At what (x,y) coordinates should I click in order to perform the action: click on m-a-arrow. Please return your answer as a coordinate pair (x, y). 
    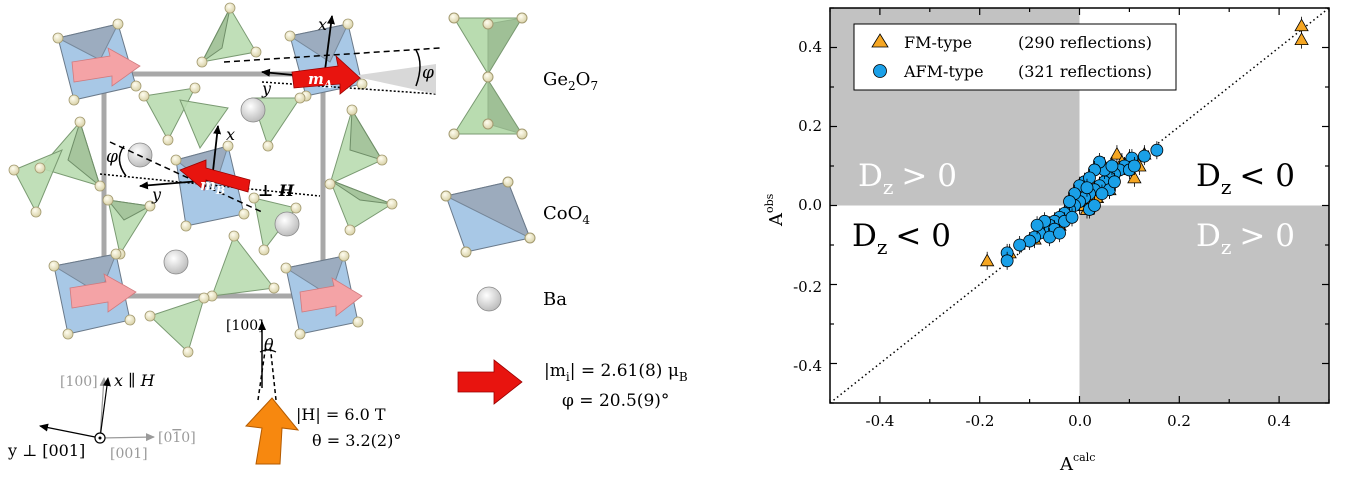
    Looking at the image, I should click on (326, 74).